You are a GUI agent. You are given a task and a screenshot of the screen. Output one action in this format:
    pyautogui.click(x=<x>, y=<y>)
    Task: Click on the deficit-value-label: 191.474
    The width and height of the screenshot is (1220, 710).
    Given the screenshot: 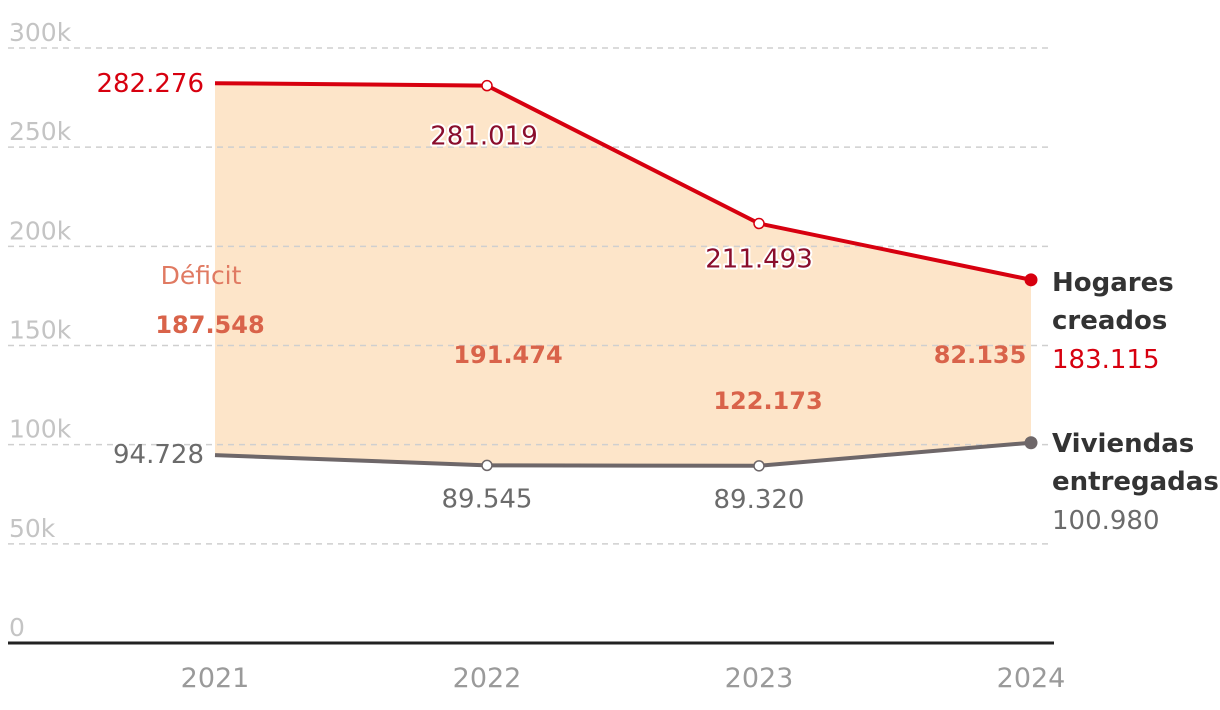 What is the action you would take?
    pyautogui.click(x=507, y=355)
    